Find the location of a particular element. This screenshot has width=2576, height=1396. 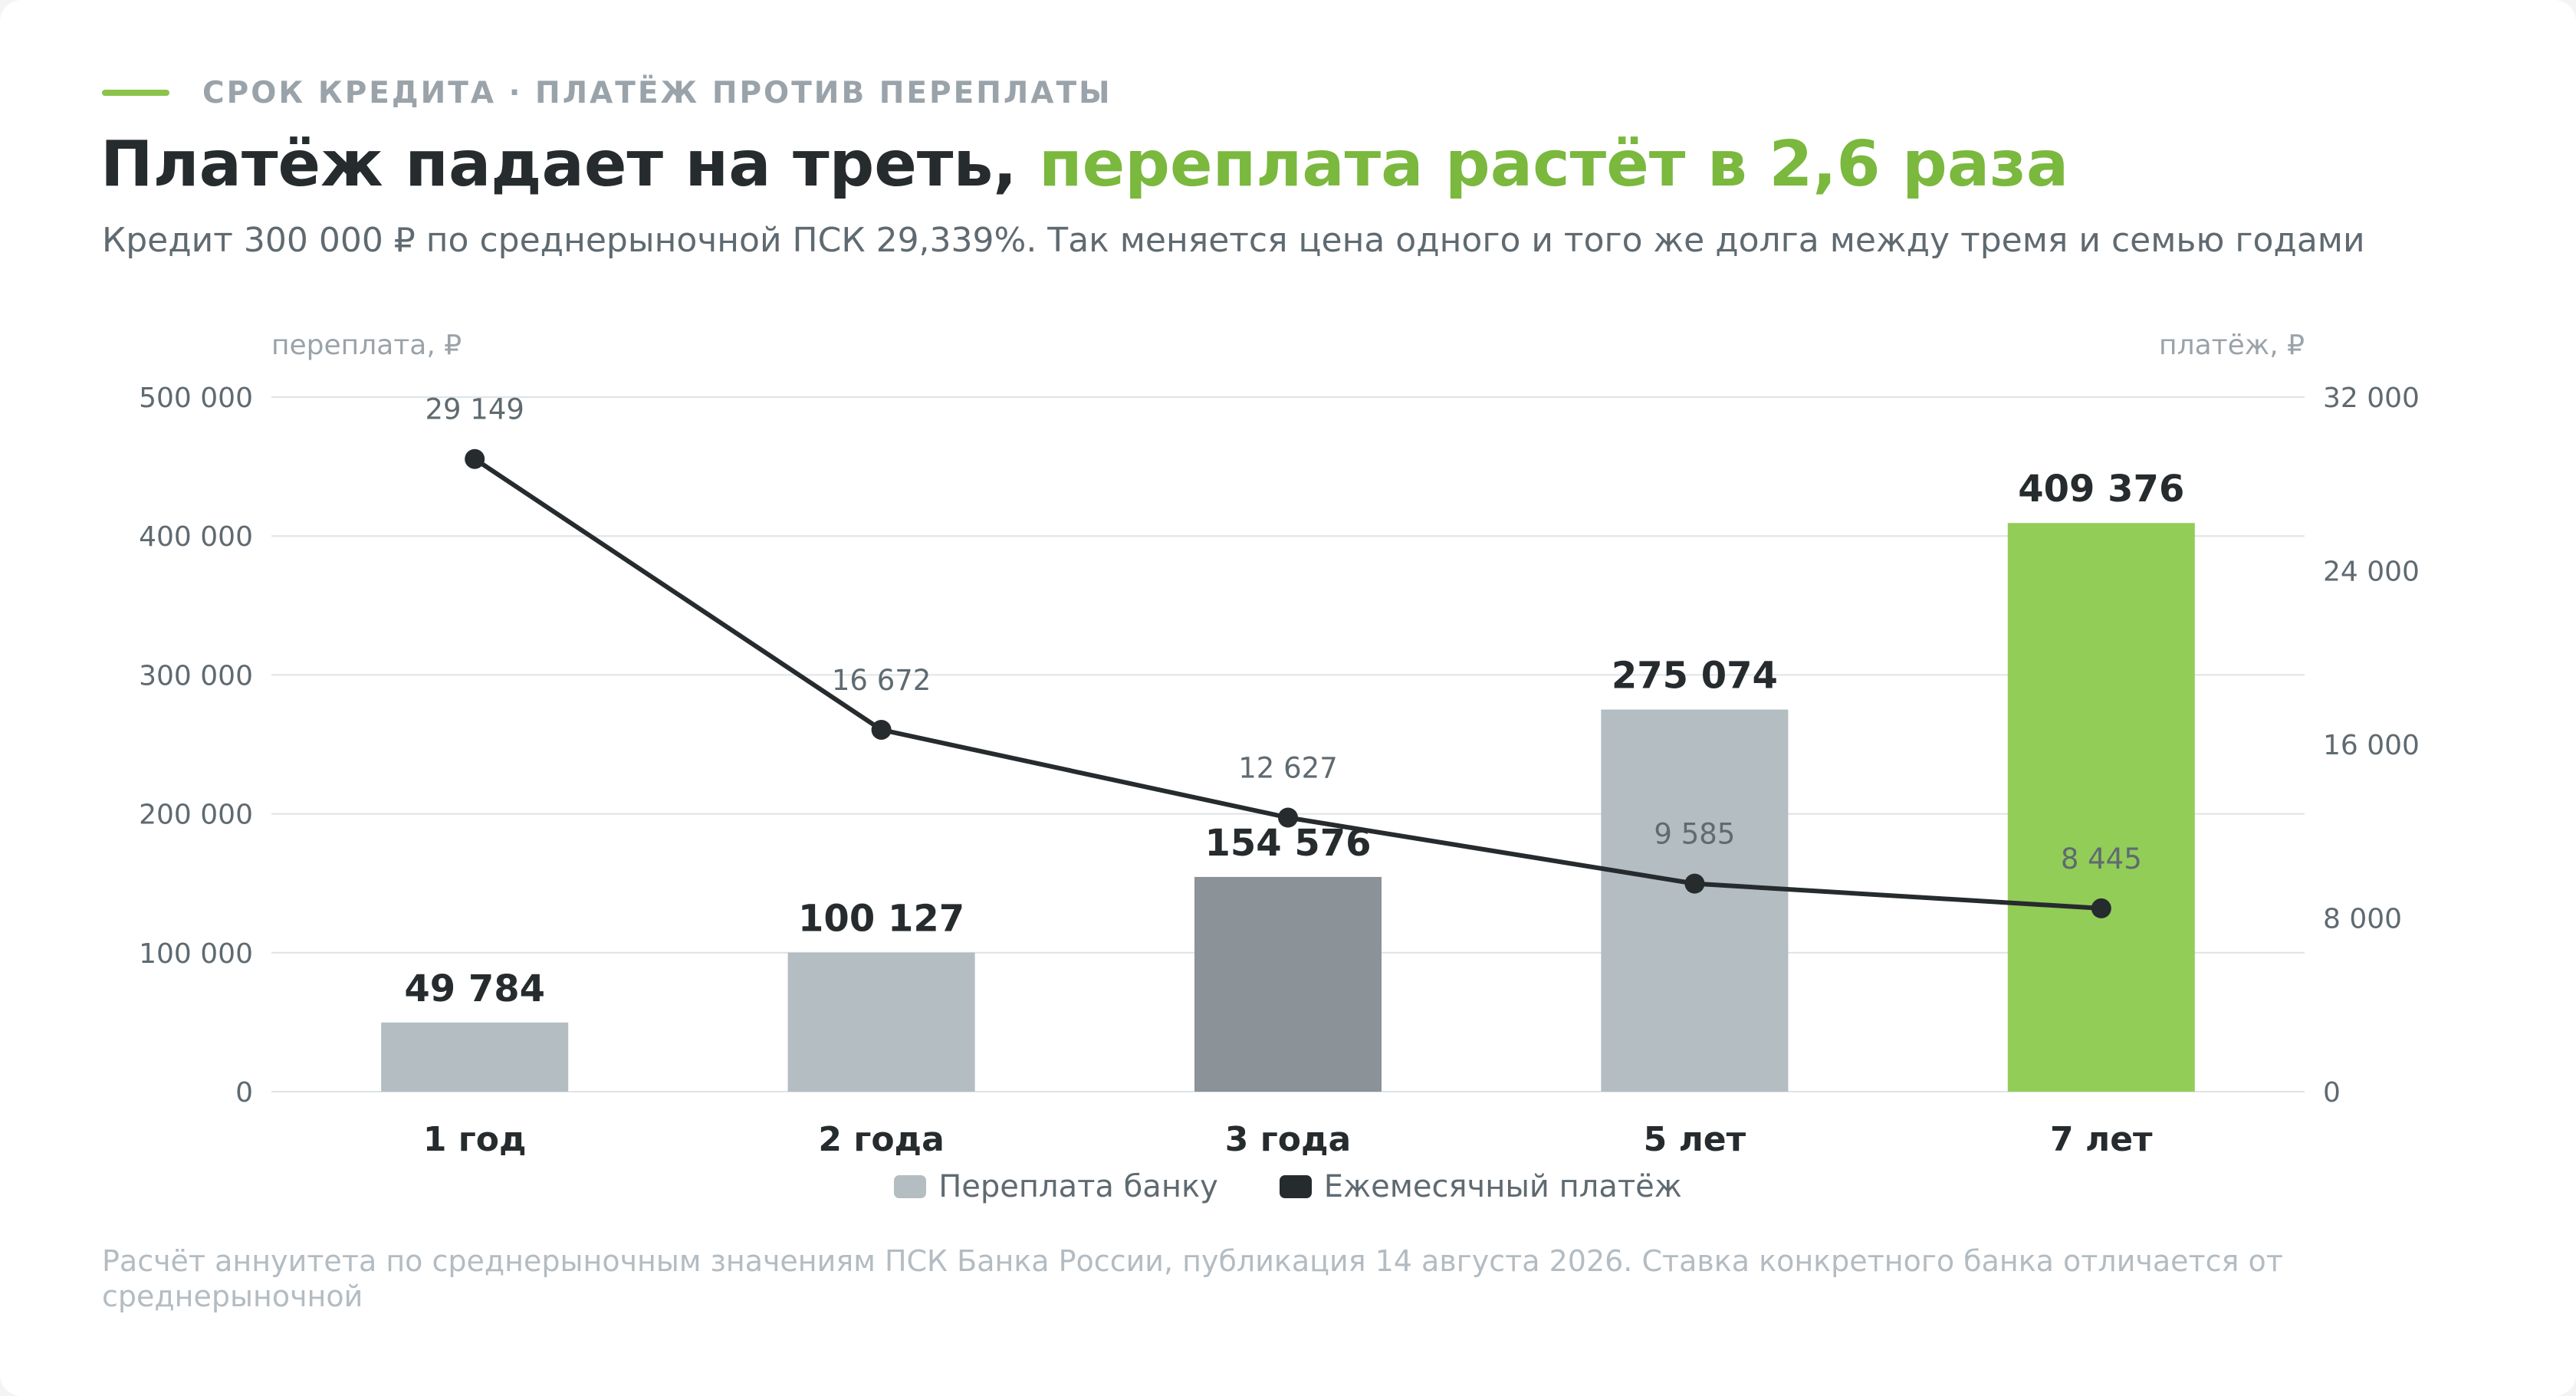

line-value-label: 16 672 is located at coordinates (882, 680).